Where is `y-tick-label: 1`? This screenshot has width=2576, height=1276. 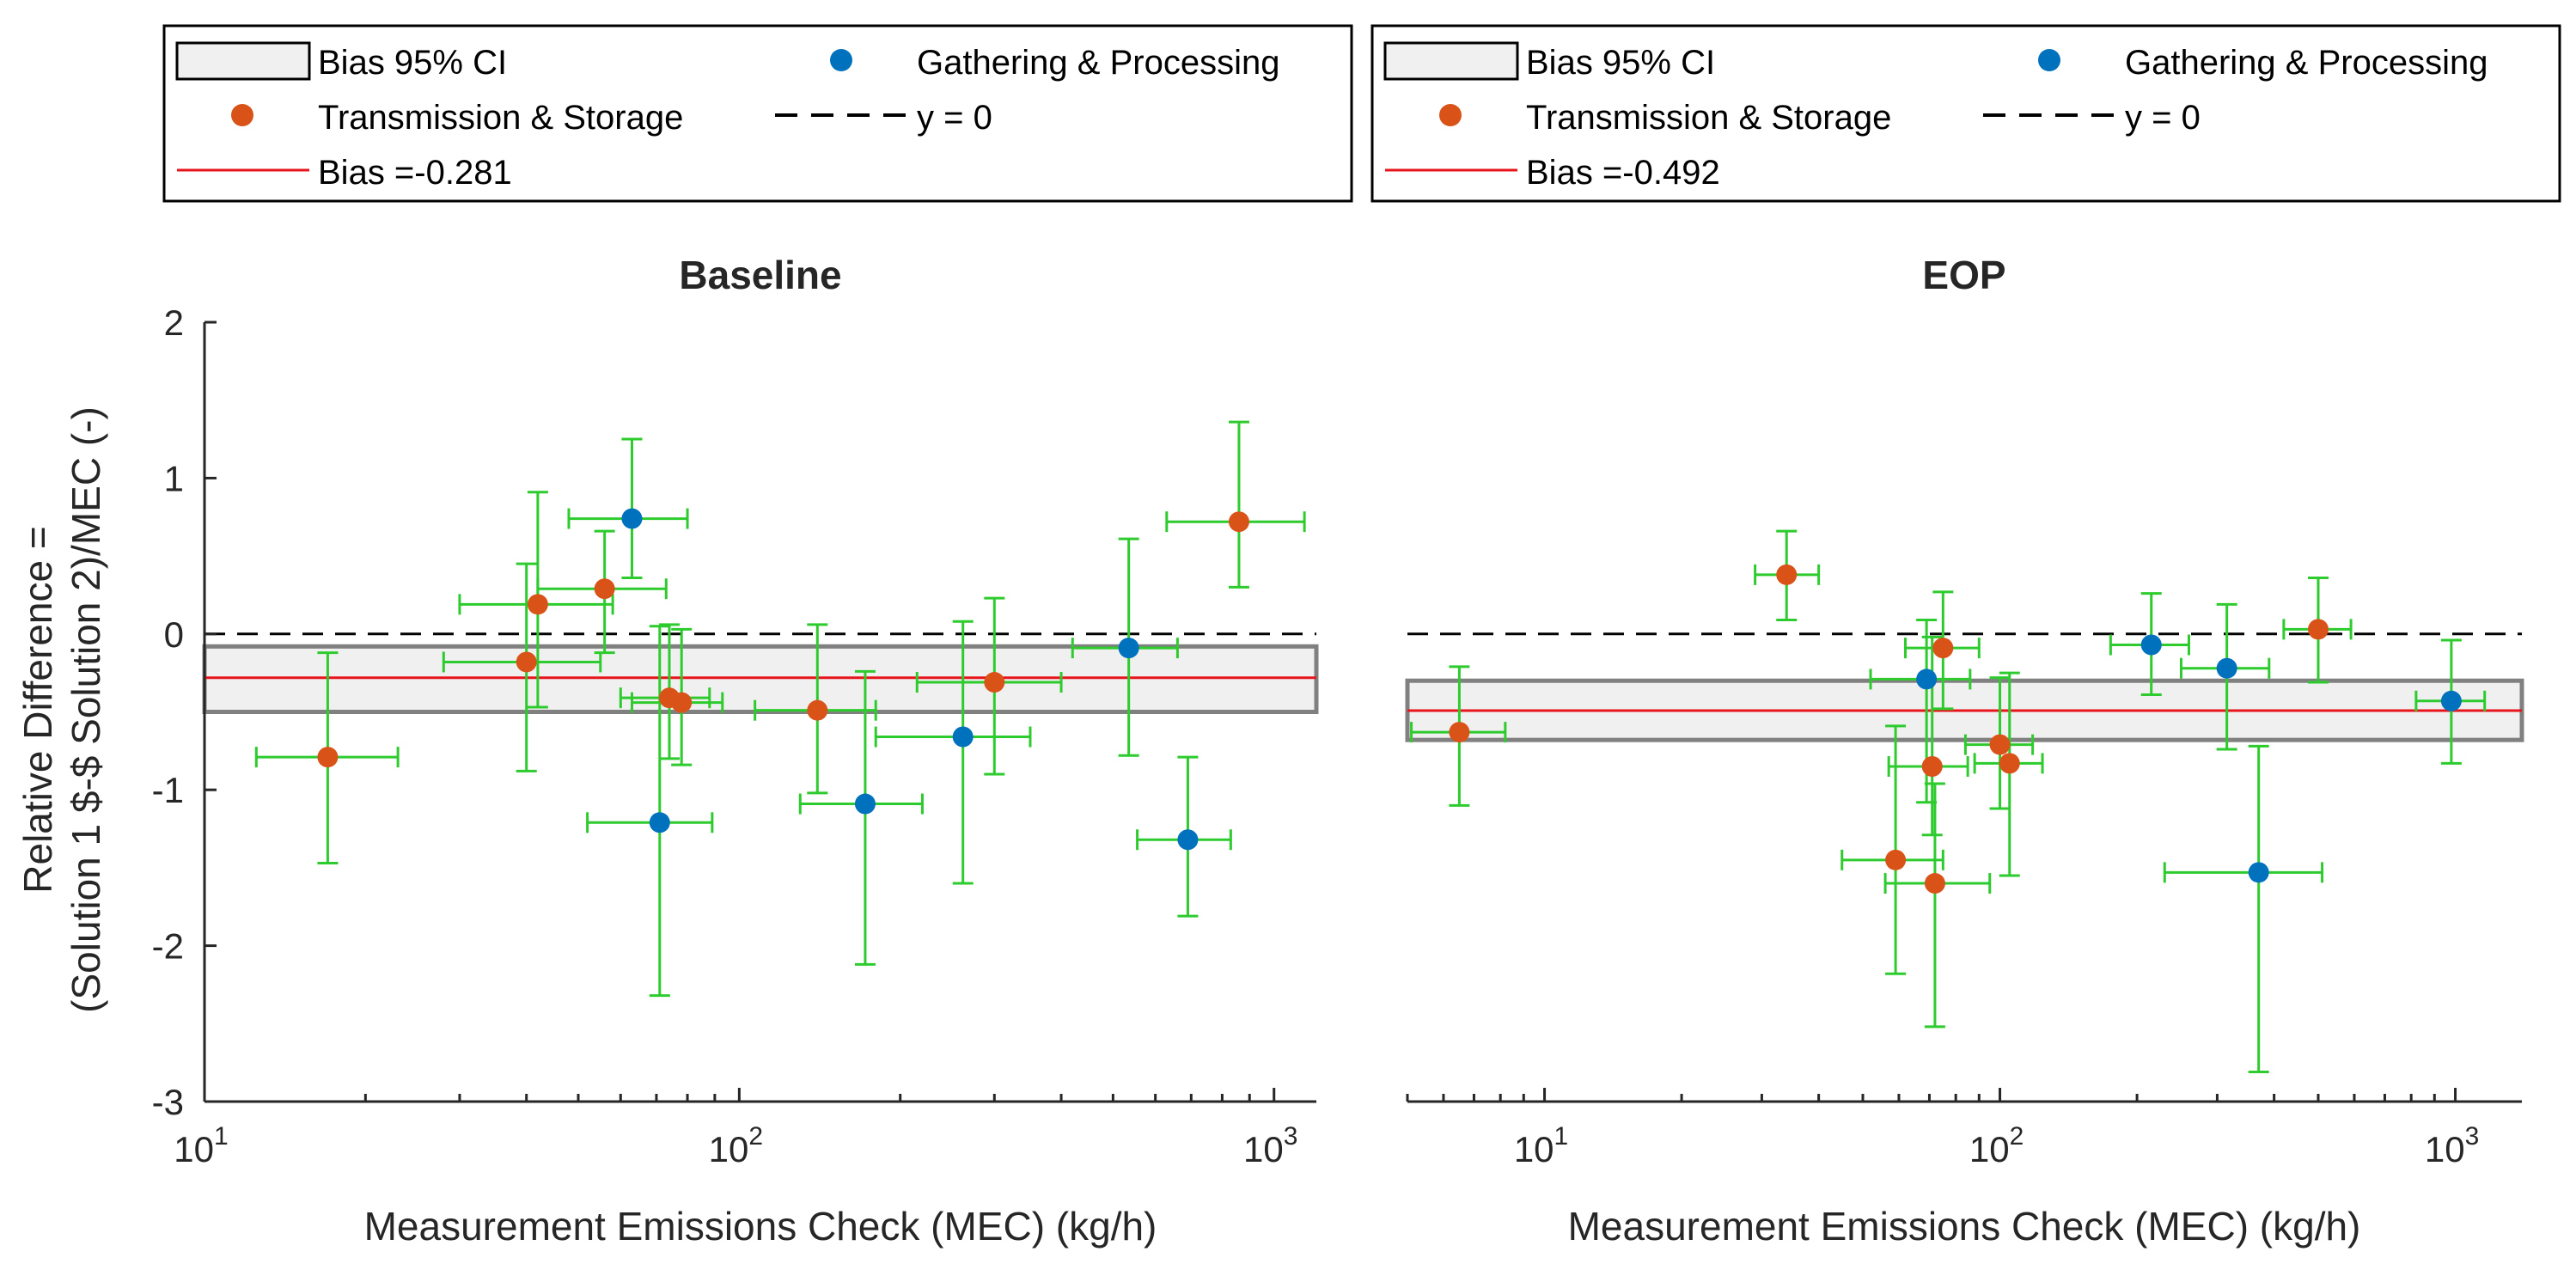
y-tick-label: 1 is located at coordinates (174, 478).